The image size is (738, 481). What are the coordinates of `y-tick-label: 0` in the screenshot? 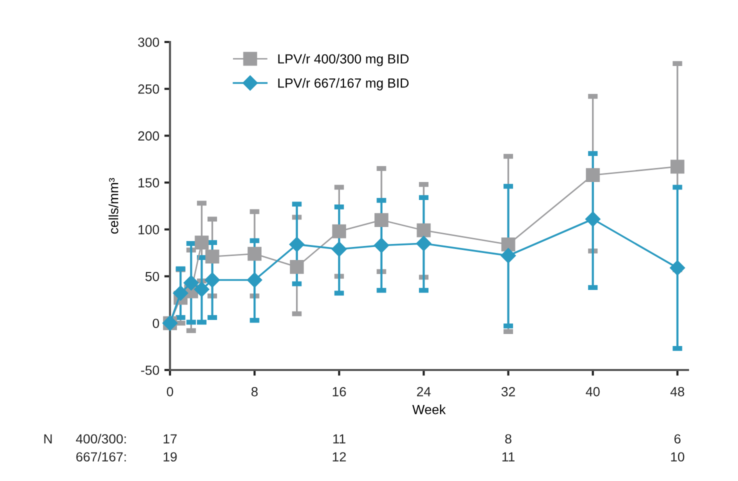 It's located at (156, 323).